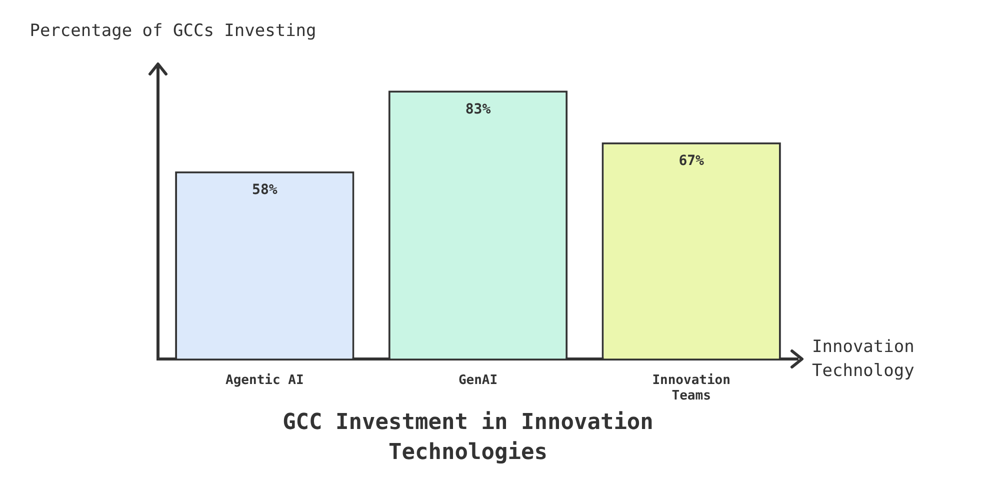  I want to click on x-tick-label: GenAI, so click(478, 380).